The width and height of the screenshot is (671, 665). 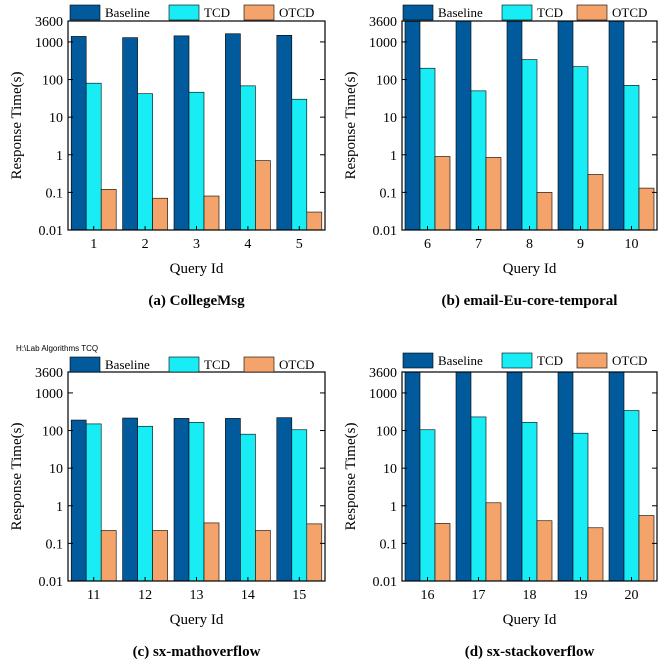 I want to click on x-tick-label: 14, so click(x=248, y=595).